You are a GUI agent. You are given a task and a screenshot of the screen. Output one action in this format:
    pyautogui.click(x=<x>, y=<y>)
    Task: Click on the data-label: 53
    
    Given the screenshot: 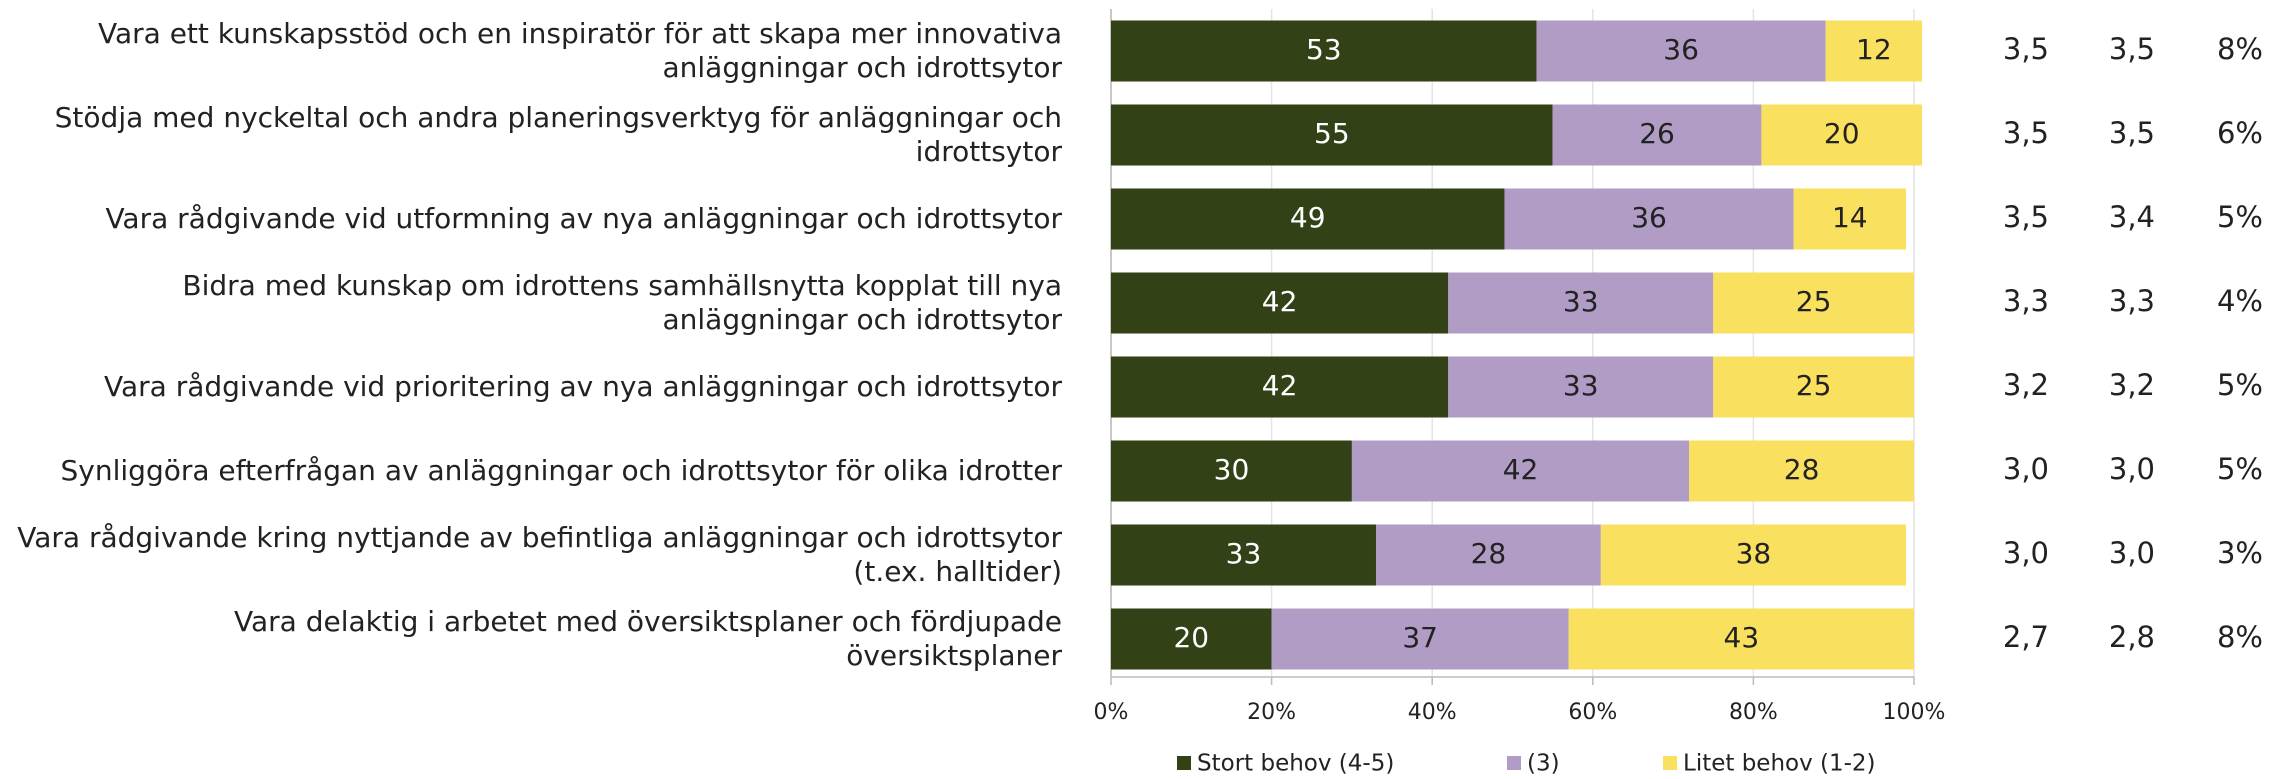 What is the action you would take?
    pyautogui.click(x=1324, y=49)
    